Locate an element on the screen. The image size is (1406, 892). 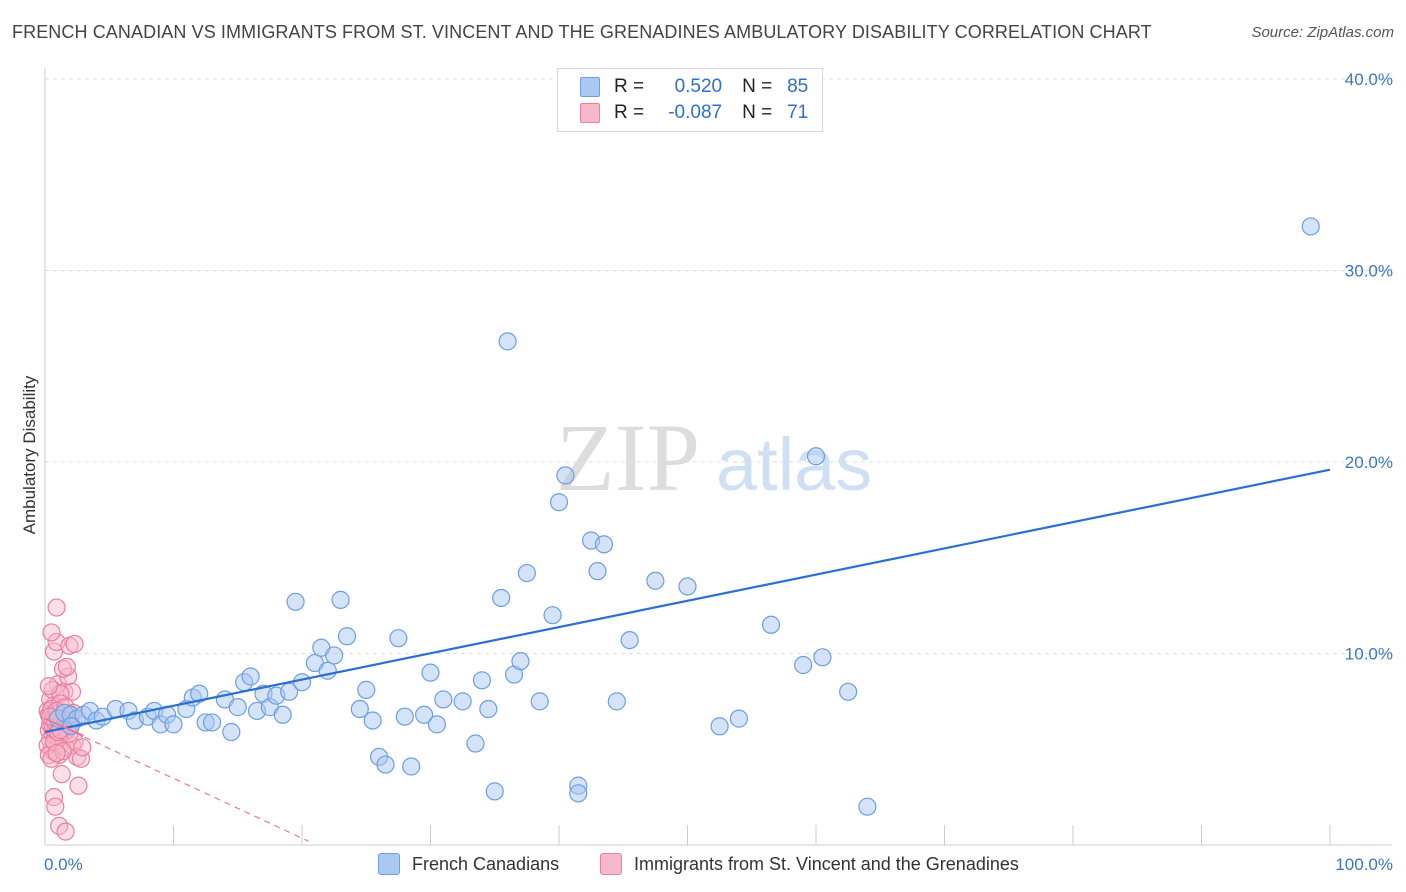
legend-n-value: 85 is located at coordinates (798, 86).